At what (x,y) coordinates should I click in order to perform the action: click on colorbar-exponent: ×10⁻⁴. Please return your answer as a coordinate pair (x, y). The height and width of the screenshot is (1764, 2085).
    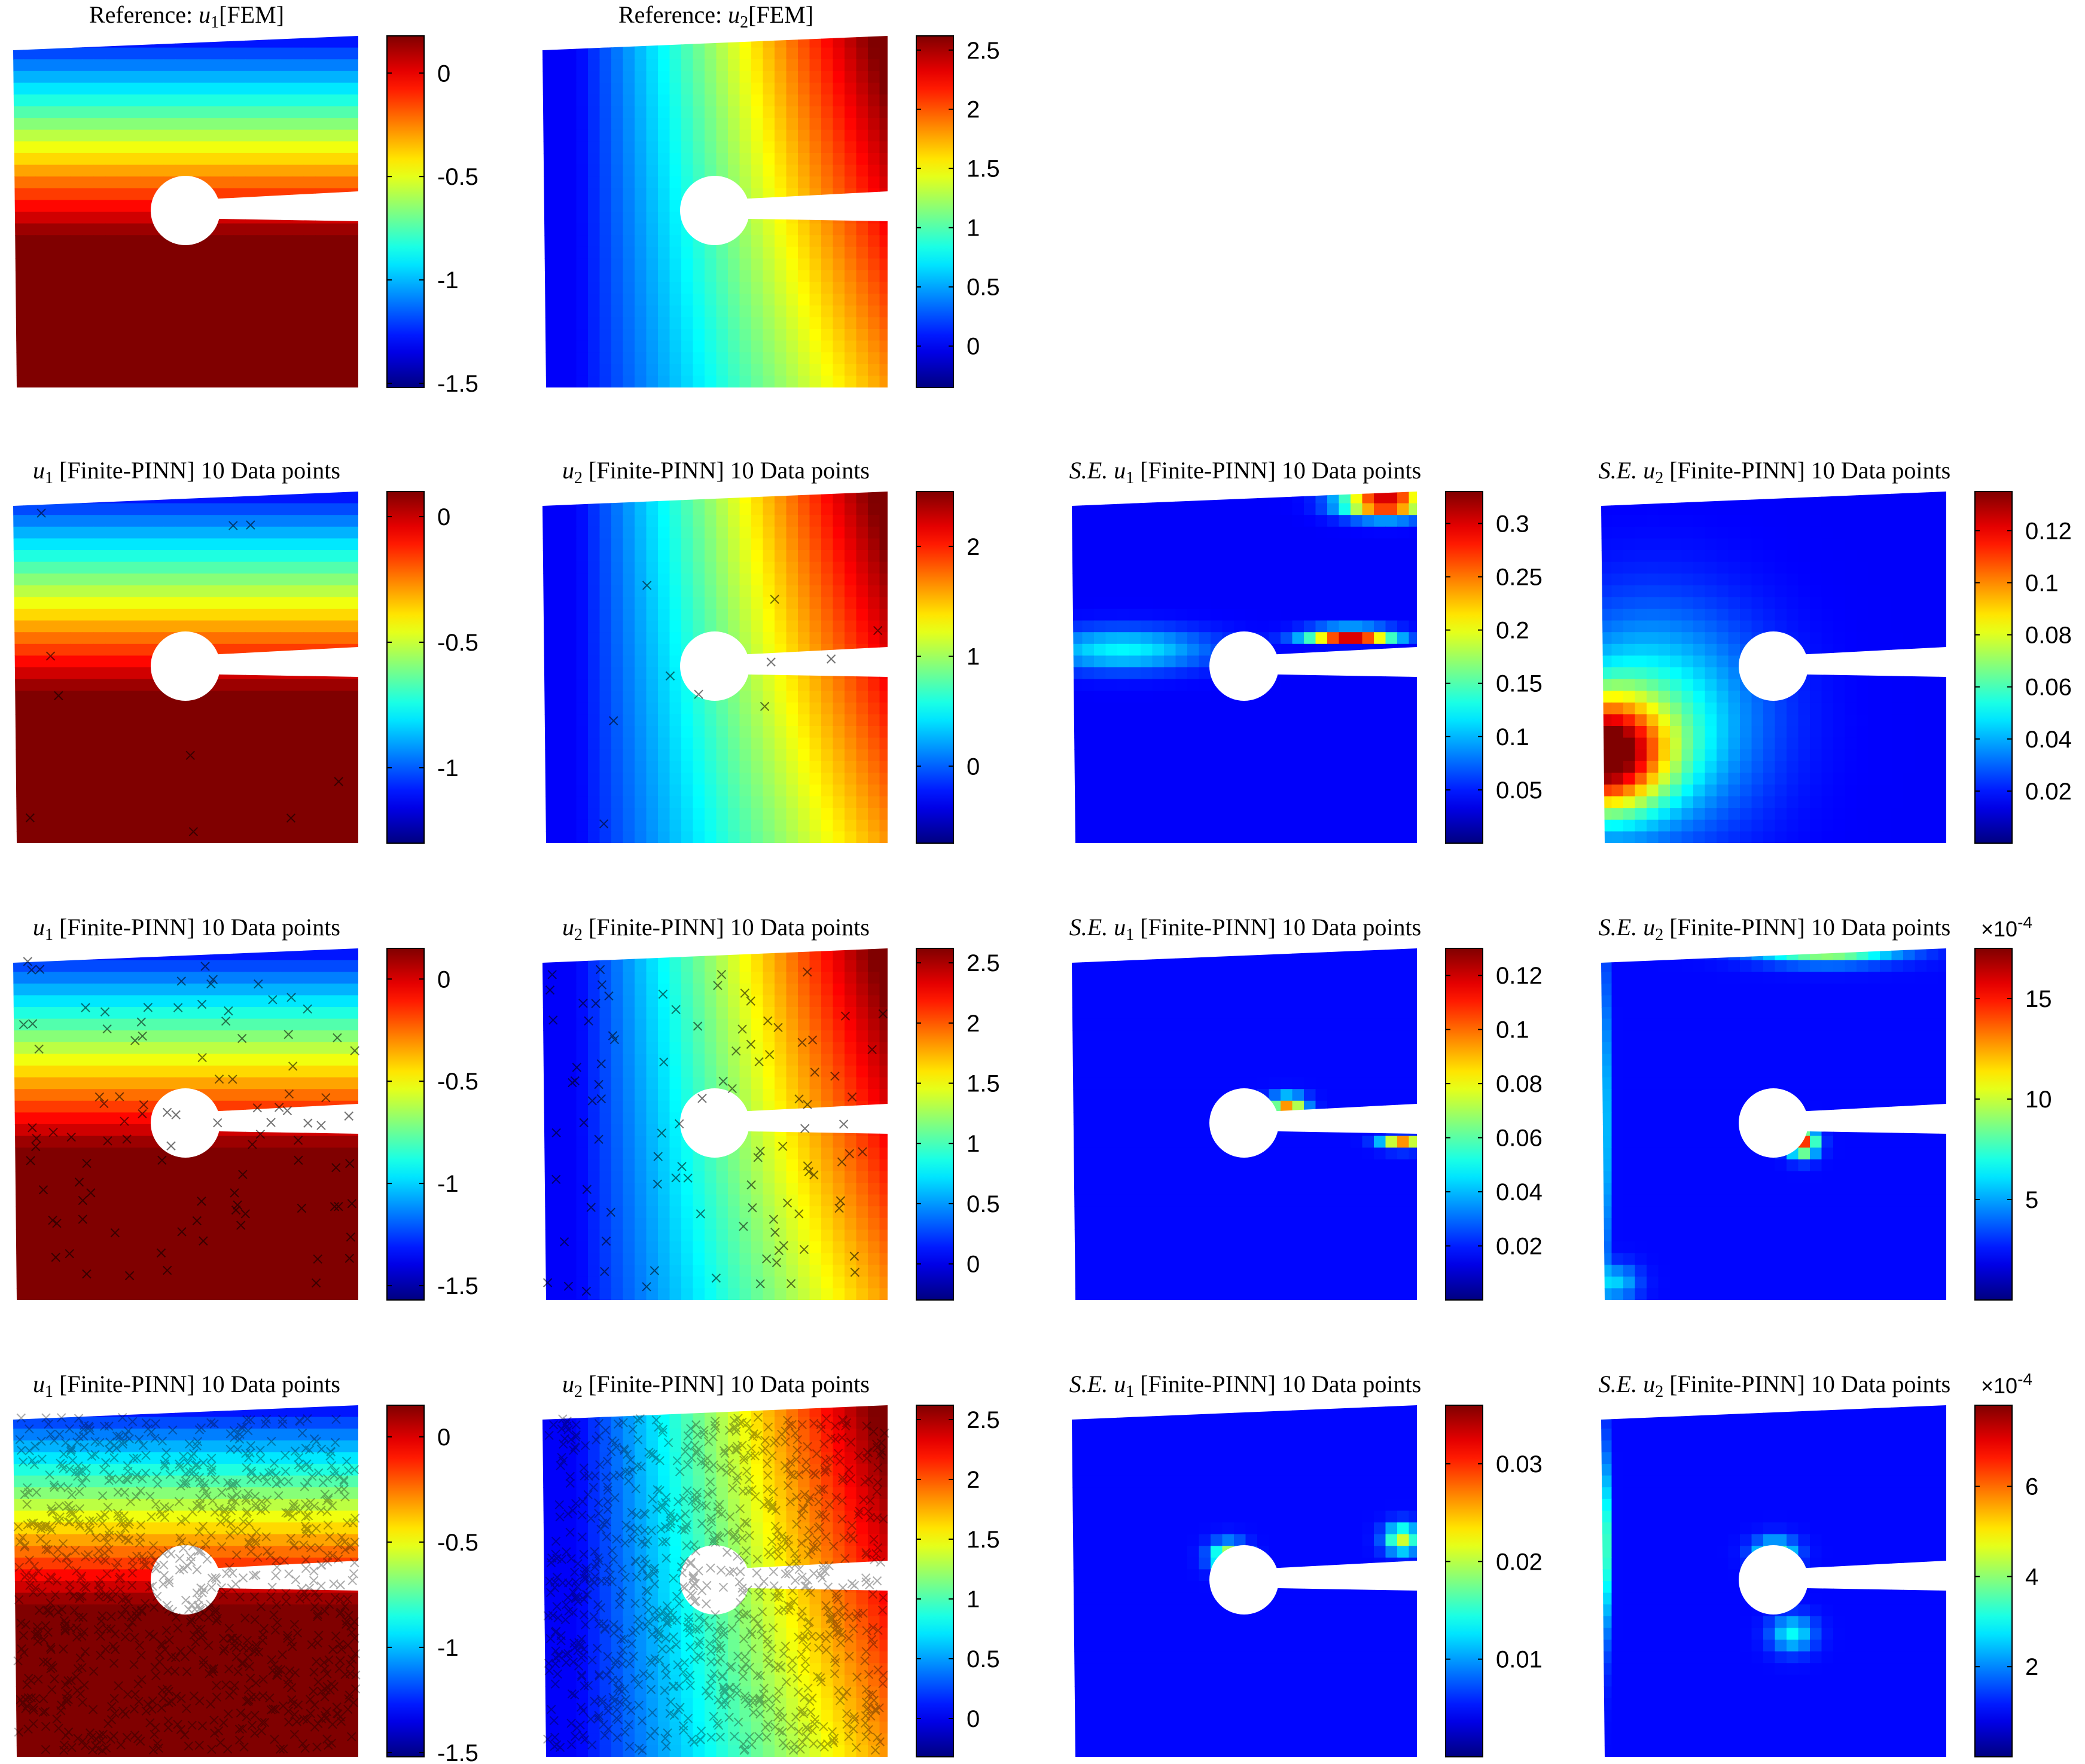
    Looking at the image, I should click on (2006, 1384).